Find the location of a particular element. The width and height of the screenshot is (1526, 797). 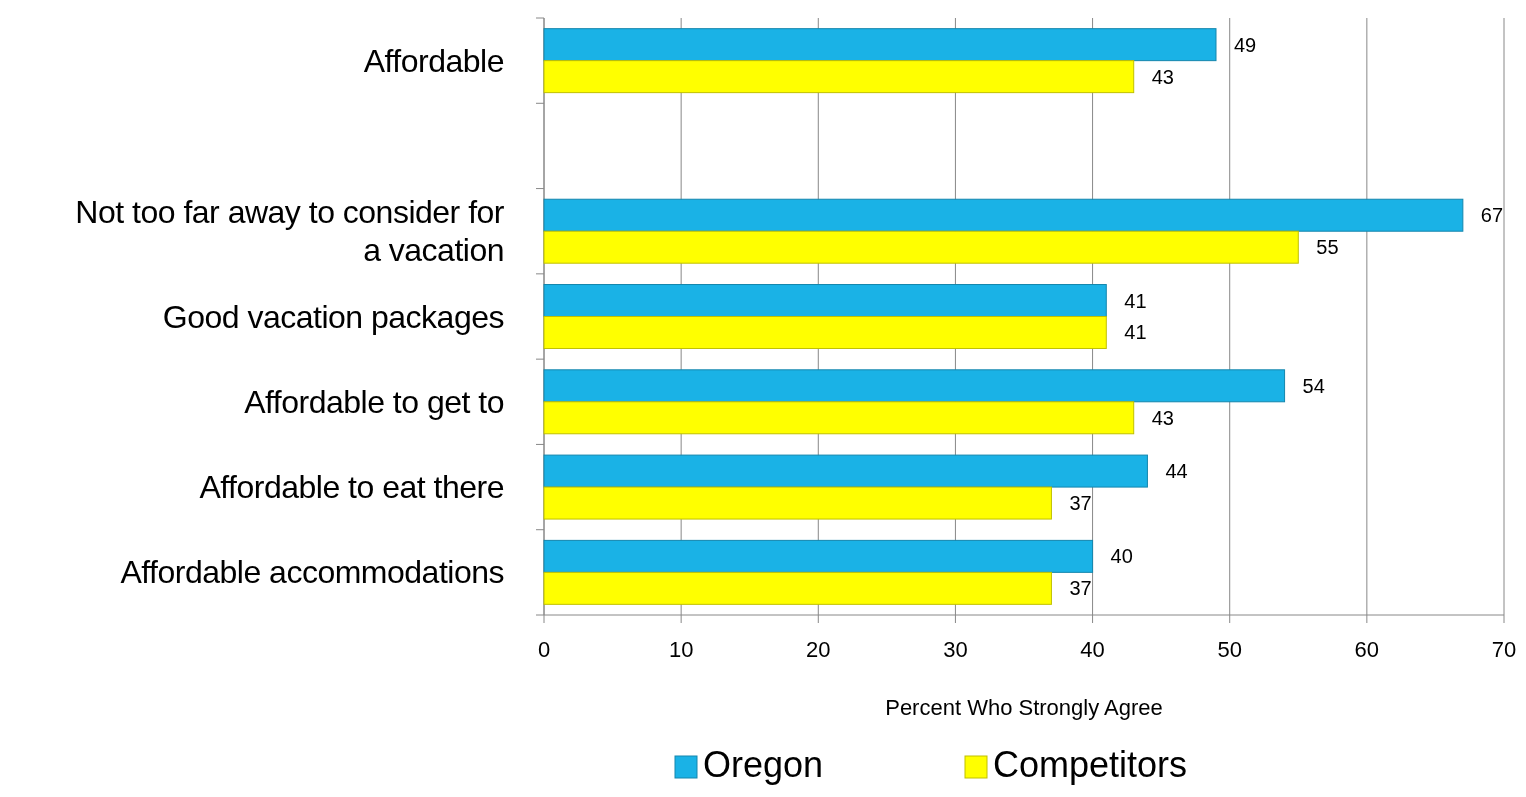

data-label: 40 is located at coordinates (1121, 556).